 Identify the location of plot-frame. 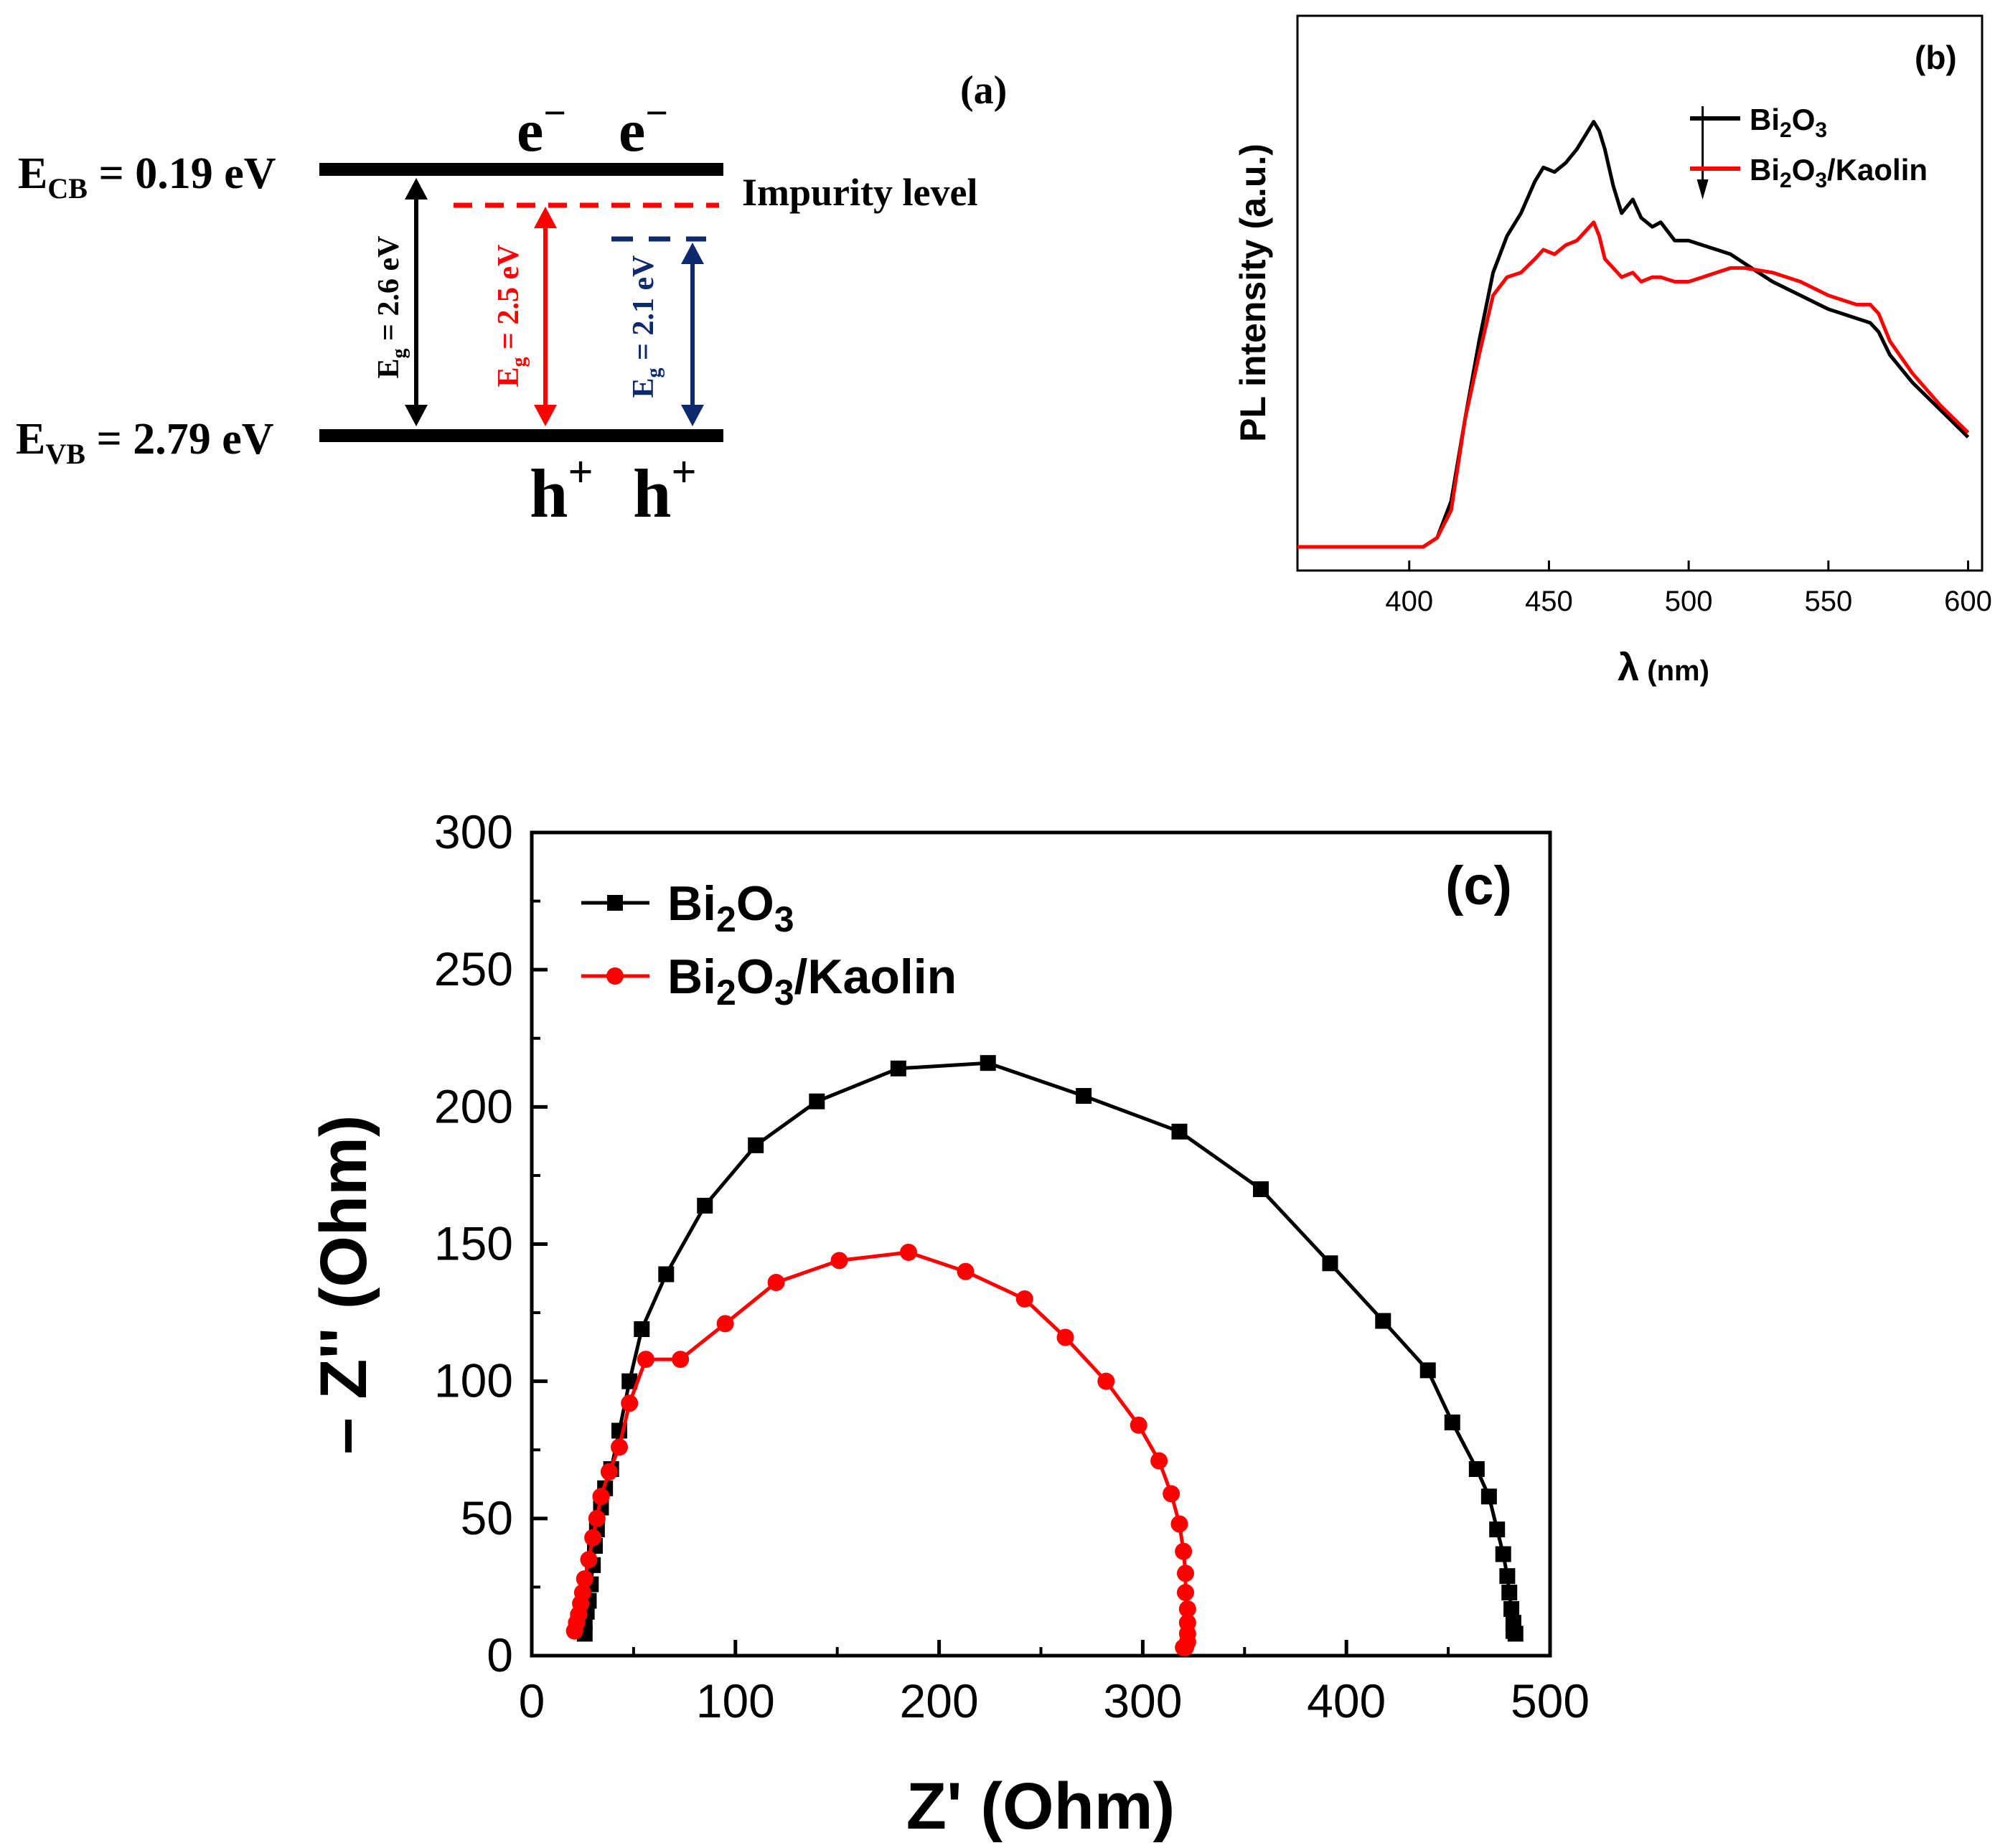
(1640, 293).